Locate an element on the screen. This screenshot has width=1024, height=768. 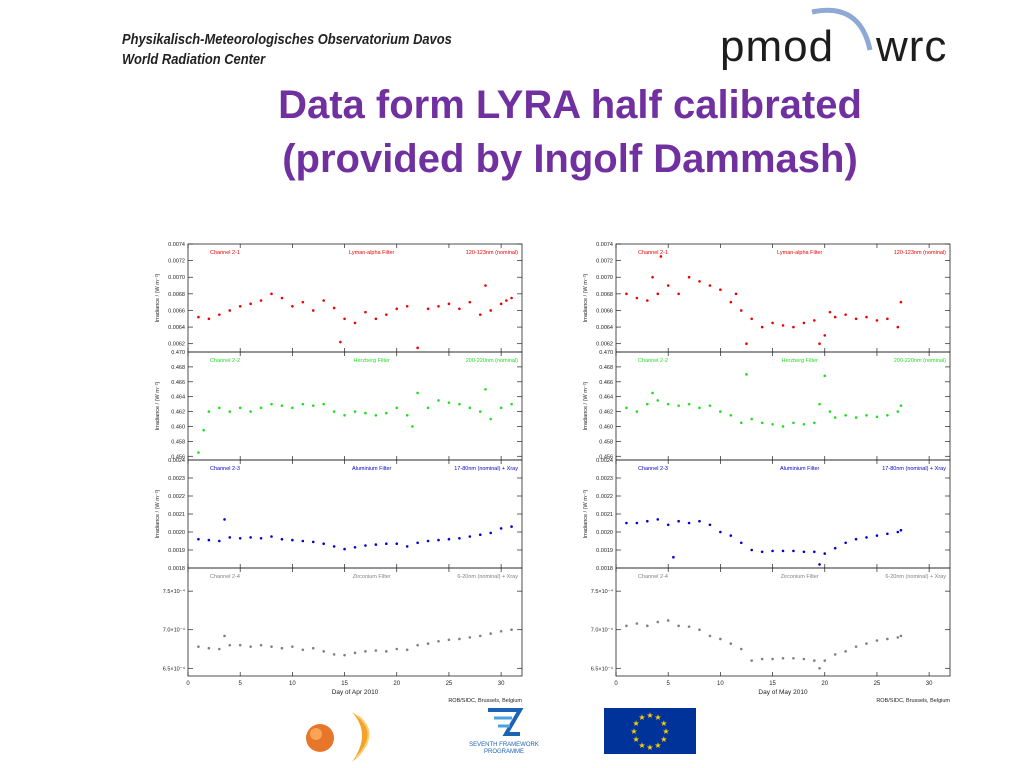
y-tick-label: 0.456 is located at coordinates (178, 457).